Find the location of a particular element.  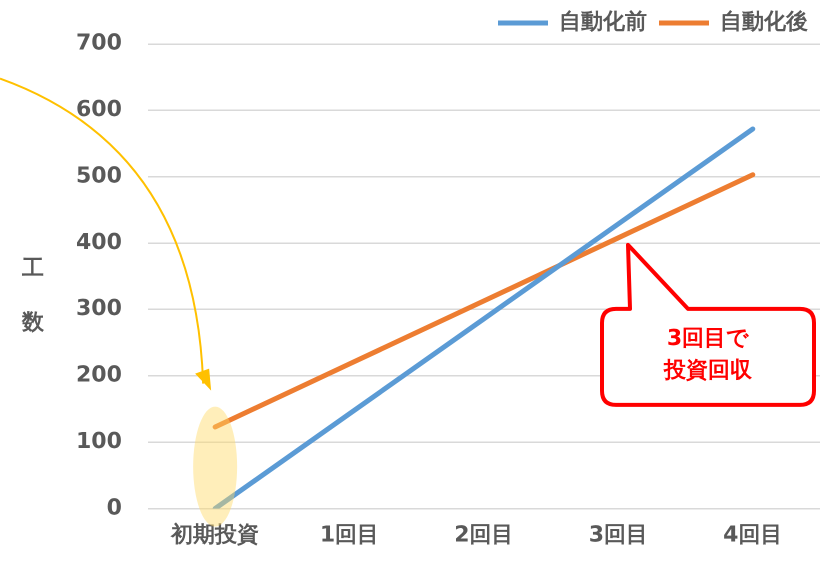

x-tick-label: 4回目 is located at coordinates (752, 535).